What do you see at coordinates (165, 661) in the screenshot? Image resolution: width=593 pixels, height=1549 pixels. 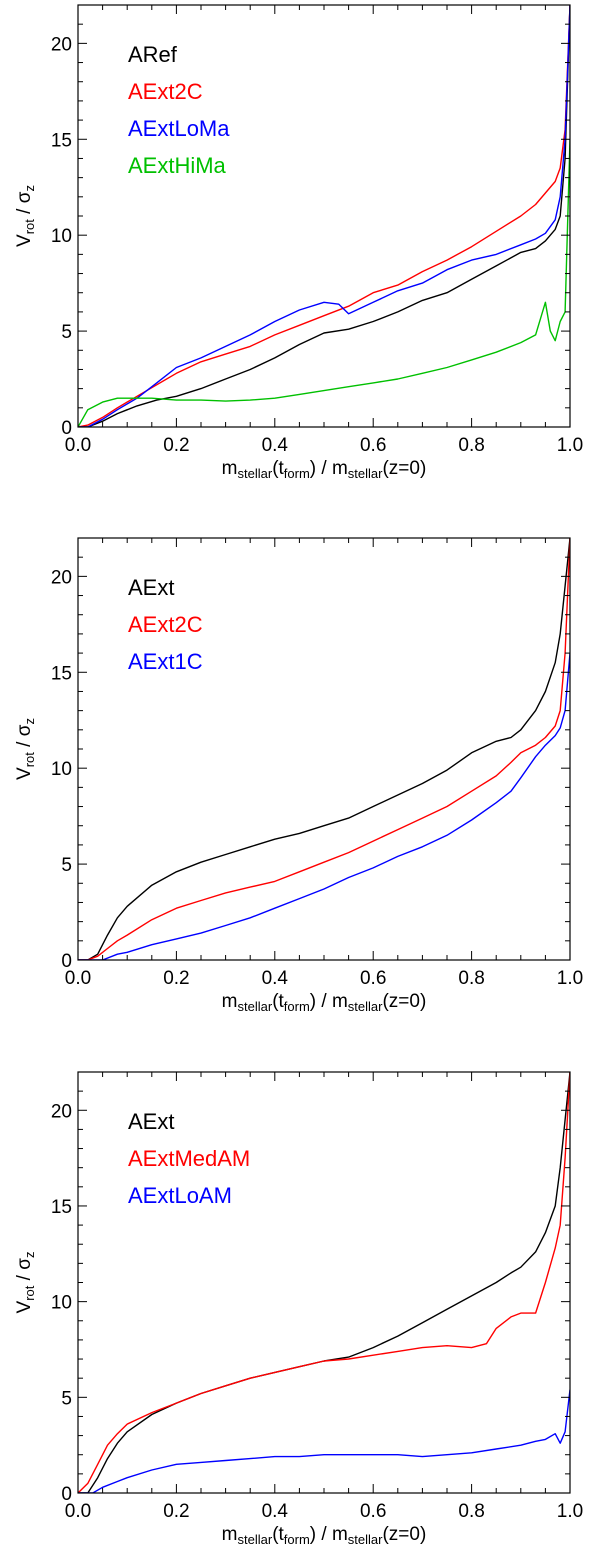 I see `legend-entry-aext1c: AExt1C` at bounding box center [165, 661].